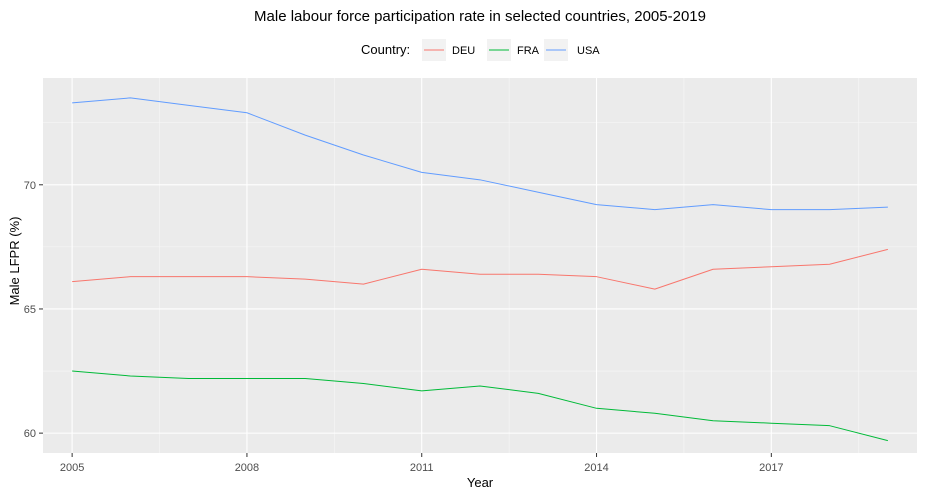 This screenshot has height=495, width=925. I want to click on legend-label-usa: USA, so click(588, 51).